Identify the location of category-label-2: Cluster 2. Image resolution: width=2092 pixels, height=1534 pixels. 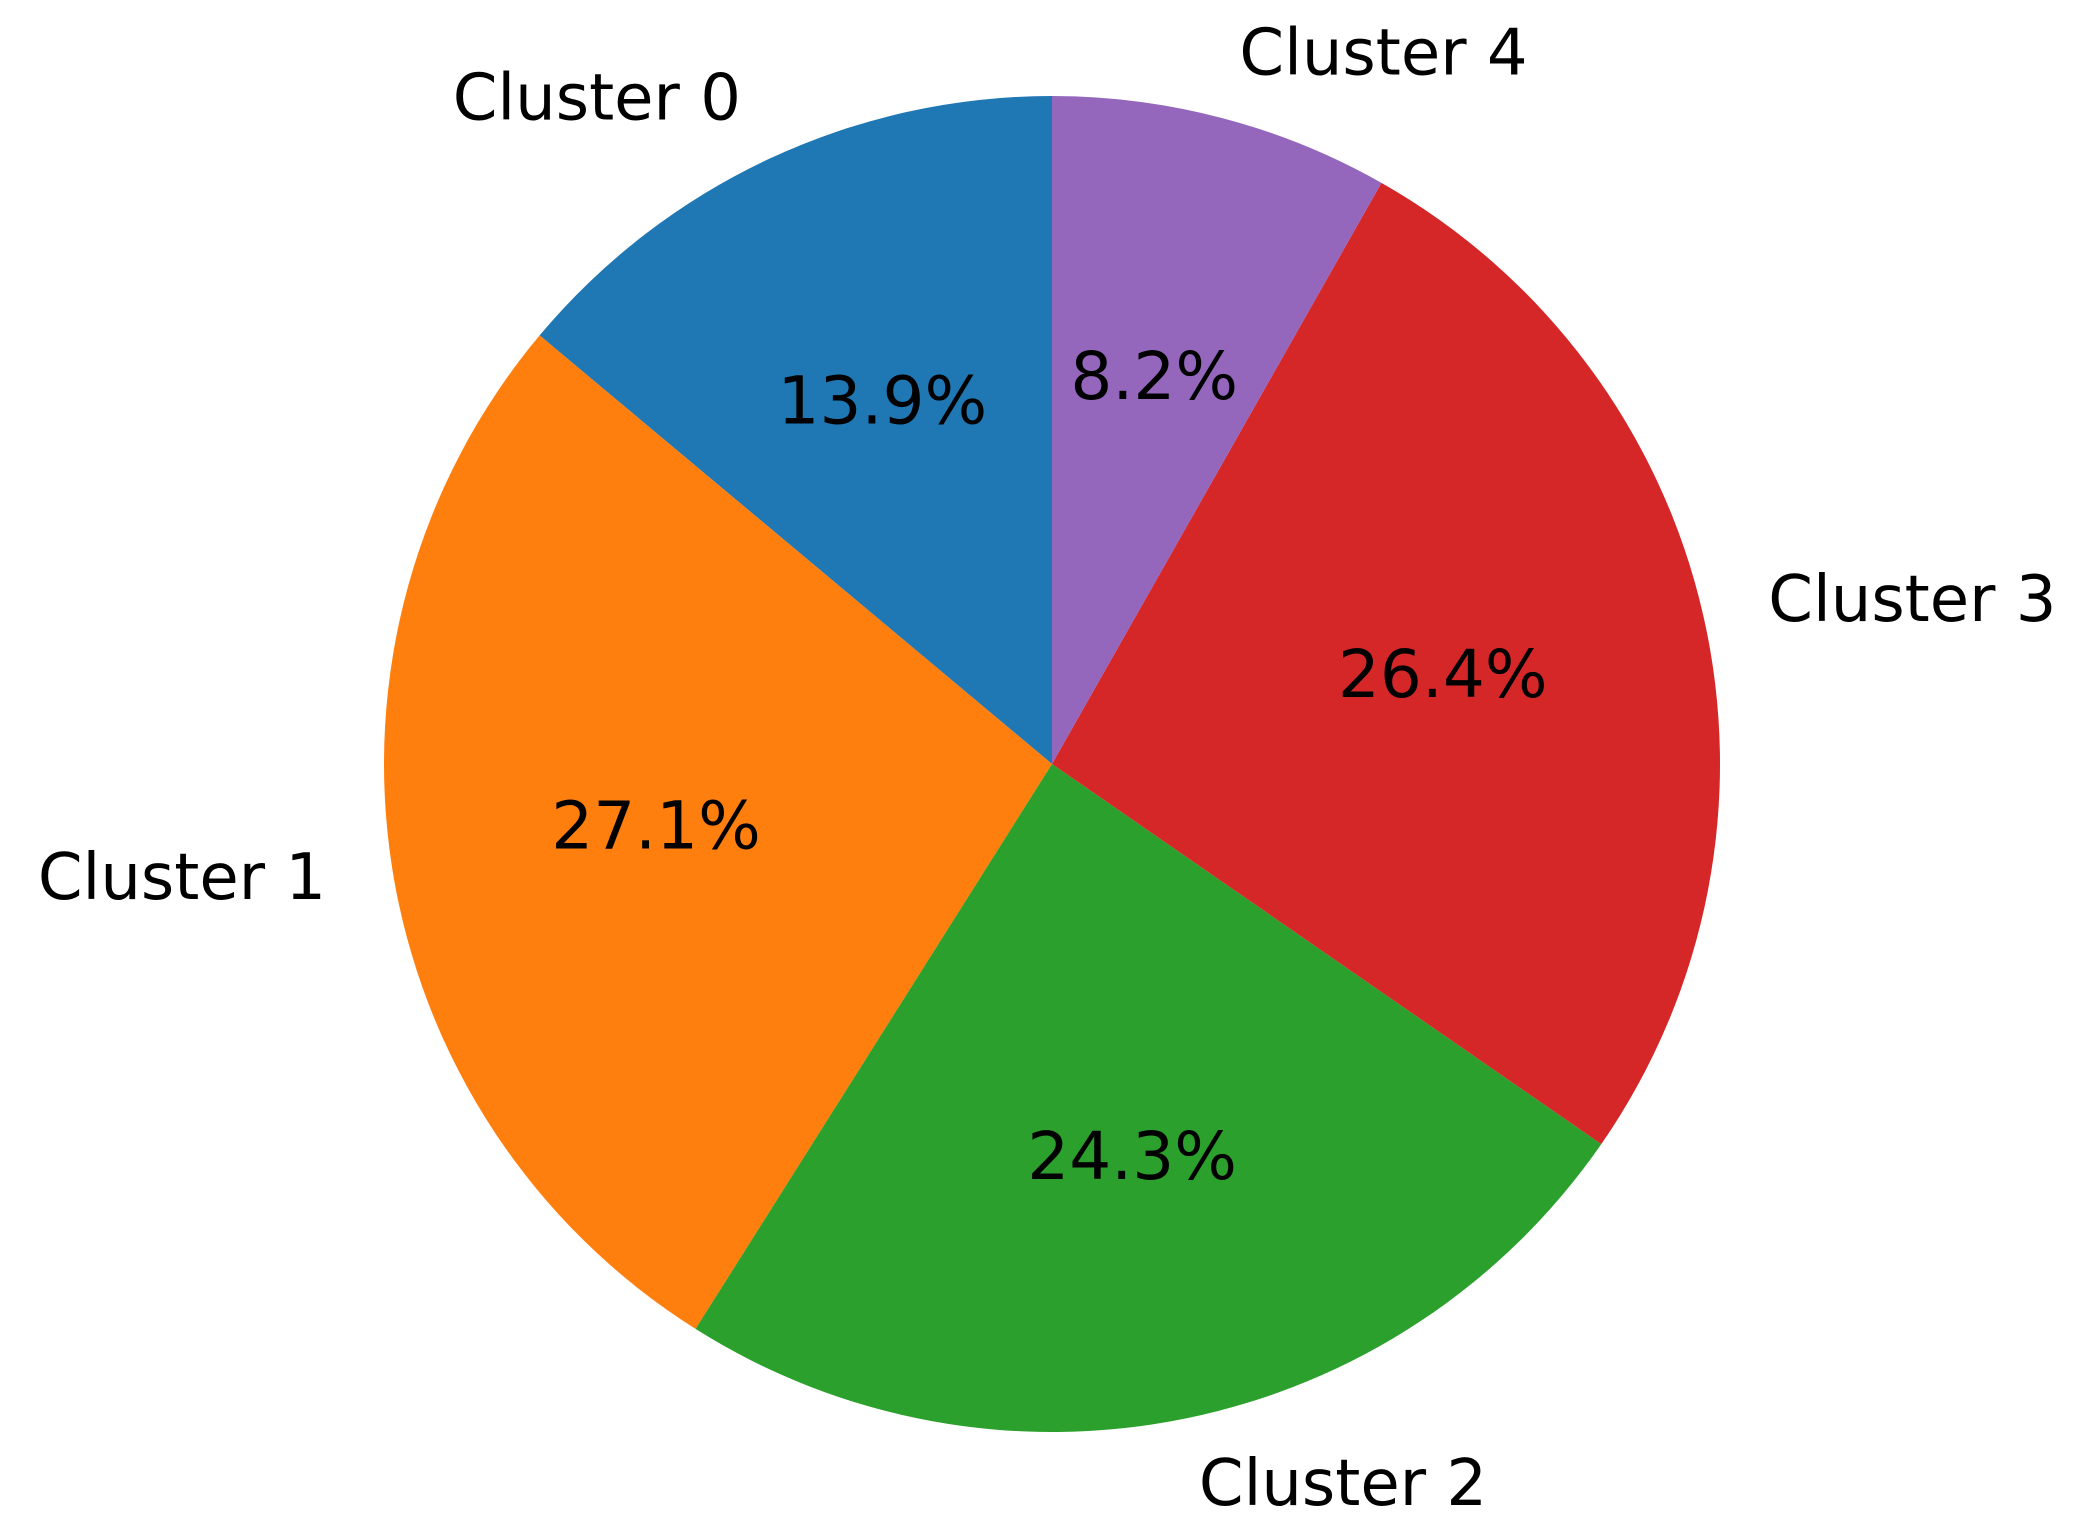
(1343, 1484).